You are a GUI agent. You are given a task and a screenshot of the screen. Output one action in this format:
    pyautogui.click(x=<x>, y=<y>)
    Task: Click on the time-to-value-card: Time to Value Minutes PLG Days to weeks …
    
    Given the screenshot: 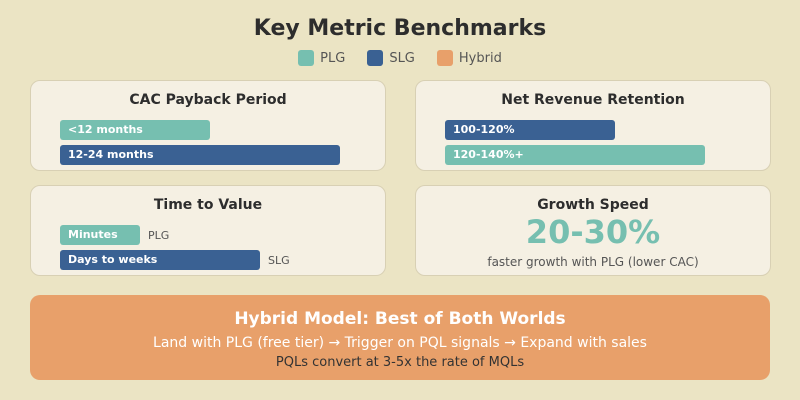 What is the action you would take?
    pyautogui.click(x=208, y=230)
    